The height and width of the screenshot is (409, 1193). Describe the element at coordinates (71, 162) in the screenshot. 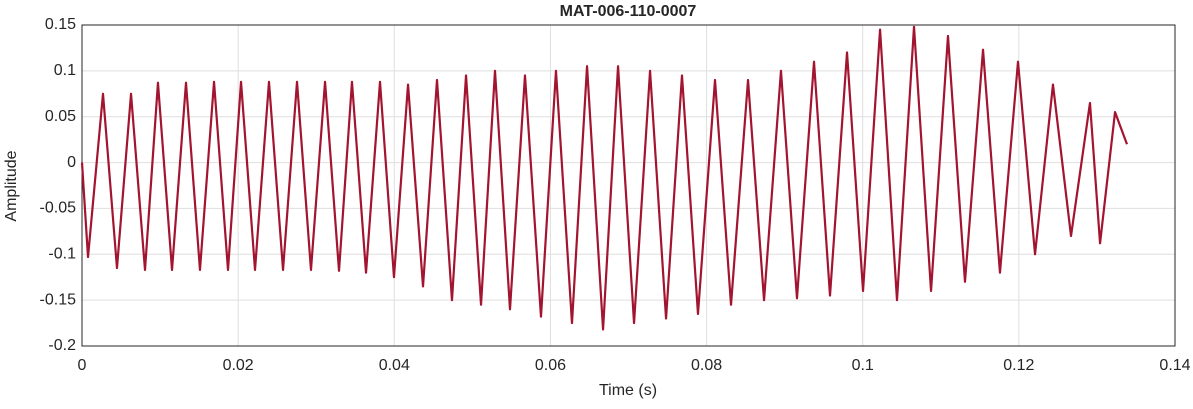

I see `y-tick-label: 0` at that location.